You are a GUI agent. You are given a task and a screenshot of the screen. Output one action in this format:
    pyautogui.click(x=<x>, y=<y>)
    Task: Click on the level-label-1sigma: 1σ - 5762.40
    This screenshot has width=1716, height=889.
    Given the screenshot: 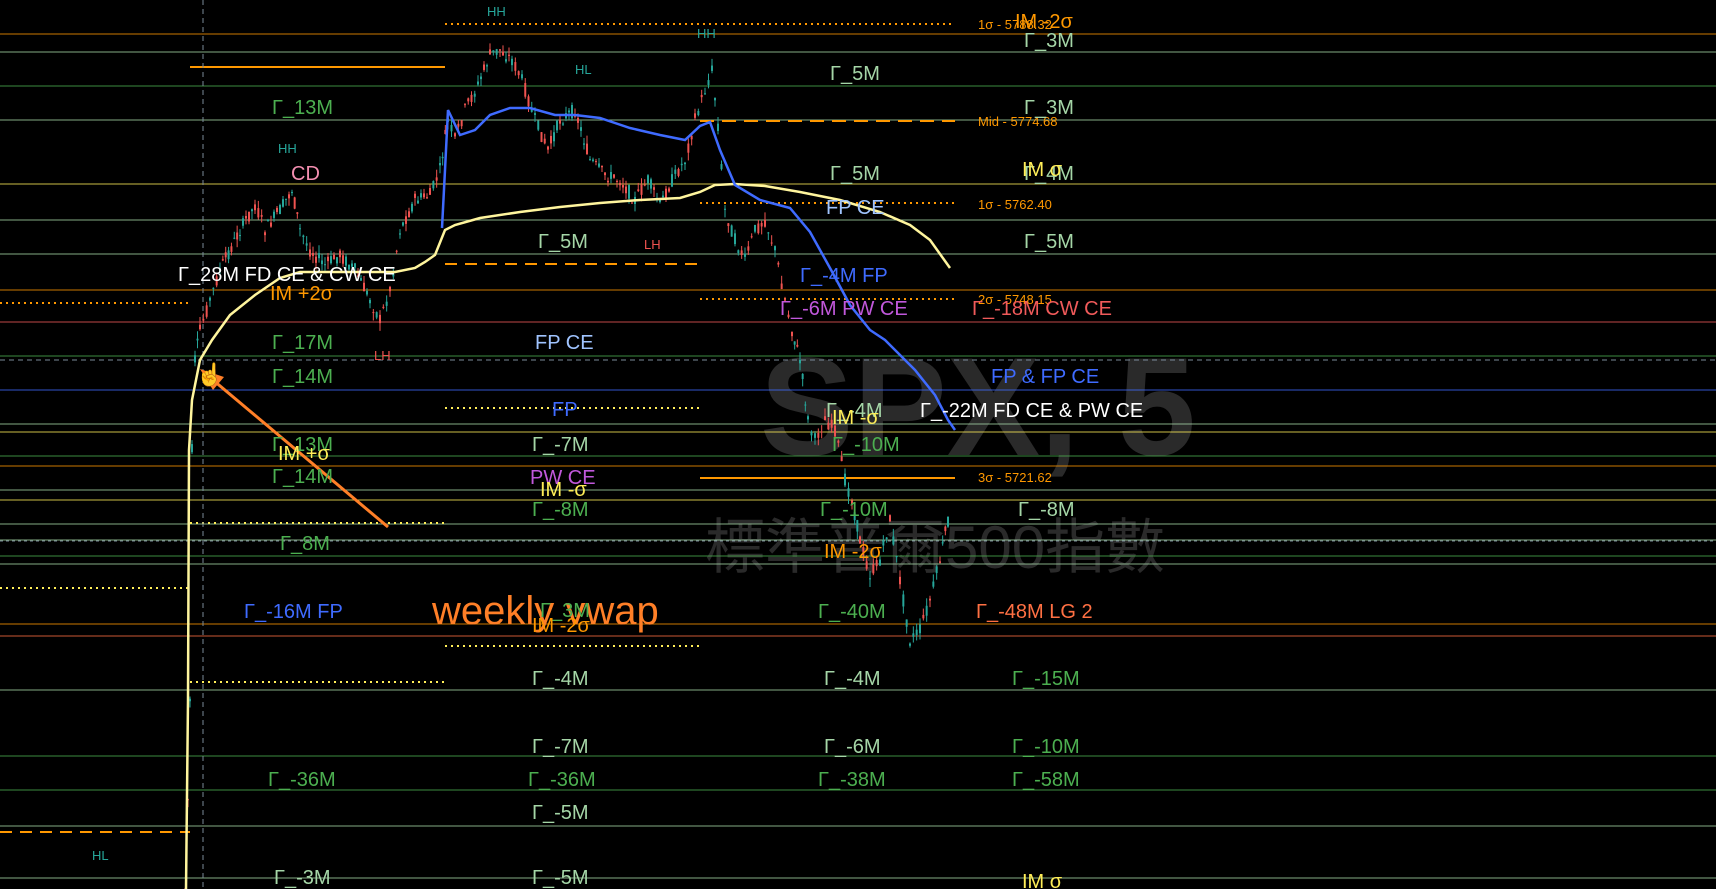 What is the action you would take?
    pyautogui.click(x=1015, y=204)
    